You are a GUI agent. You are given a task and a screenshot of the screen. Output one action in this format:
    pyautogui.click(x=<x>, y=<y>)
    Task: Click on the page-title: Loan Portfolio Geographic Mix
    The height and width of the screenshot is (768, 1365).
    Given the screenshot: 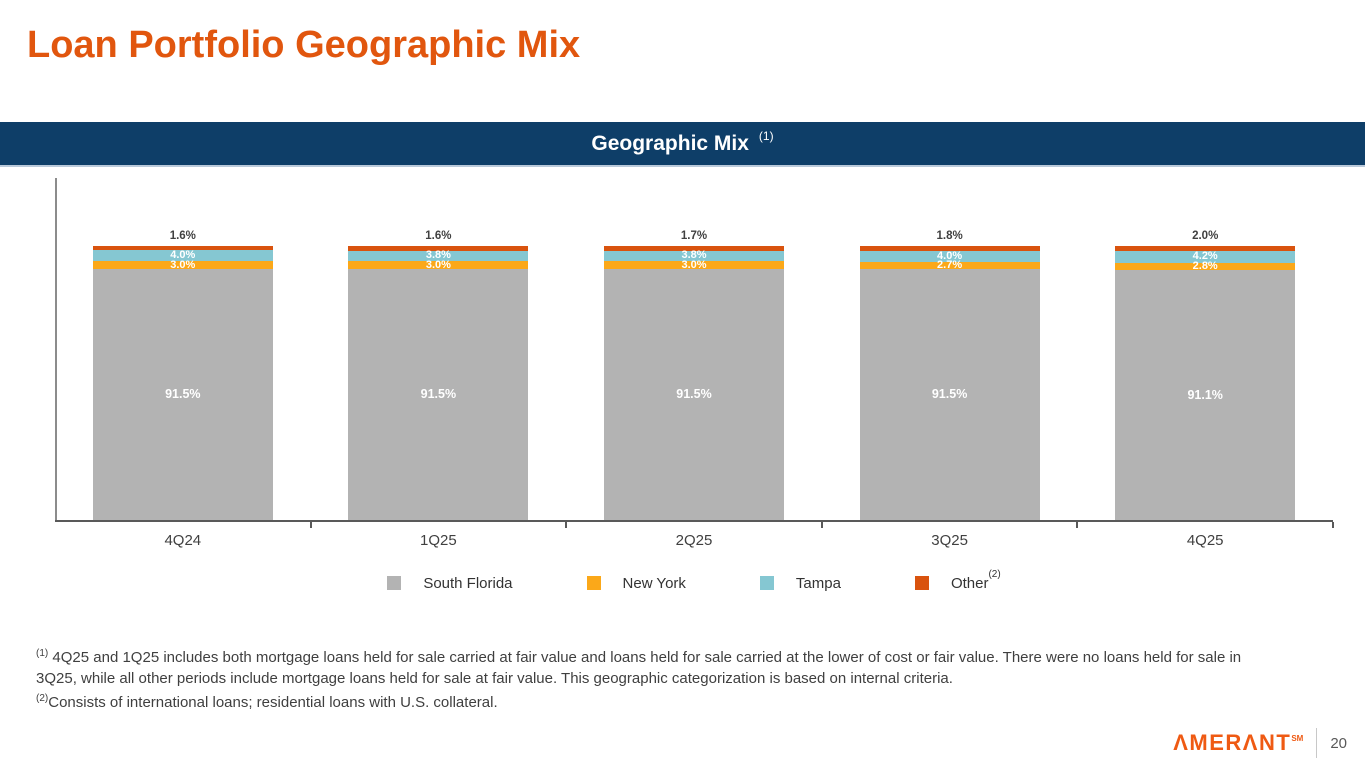 What is the action you would take?
    pyautogui.click(x=304, y=45)
    